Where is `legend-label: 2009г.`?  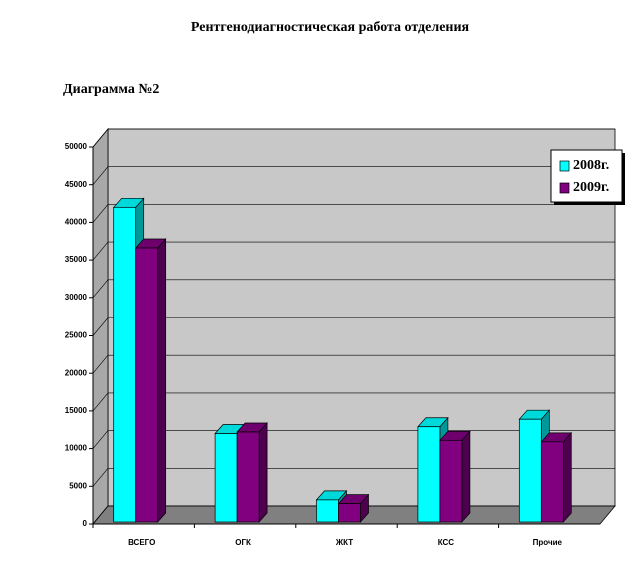
legend-label: 2009г. is located at coordinates (591, 187).